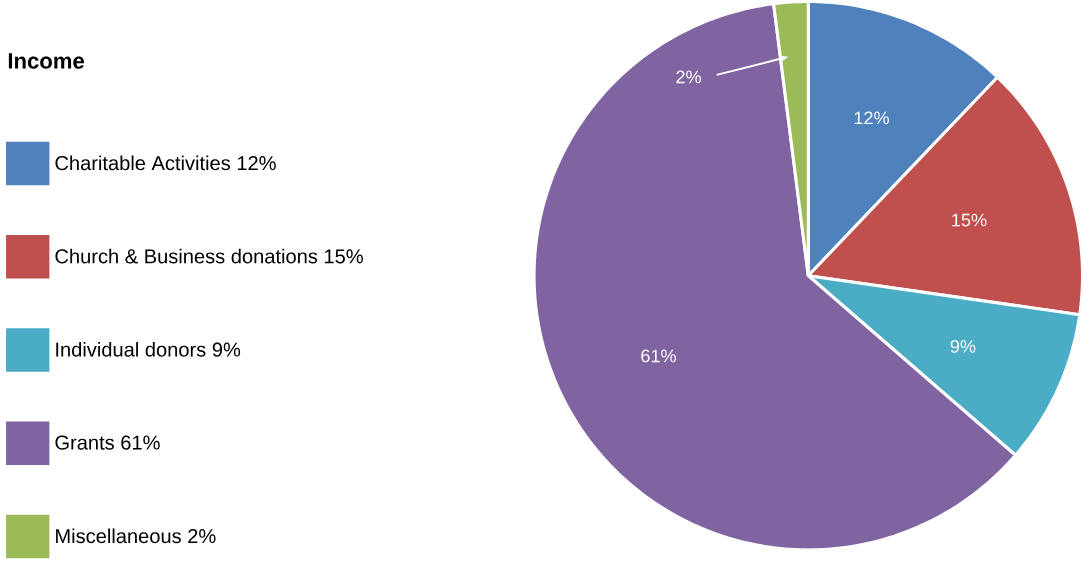 This screenshot has height=563, width=1084. What do you see at coordinates (46, 61) in the screenshot?
I see `text: Income` at bounding box center [46, 61].